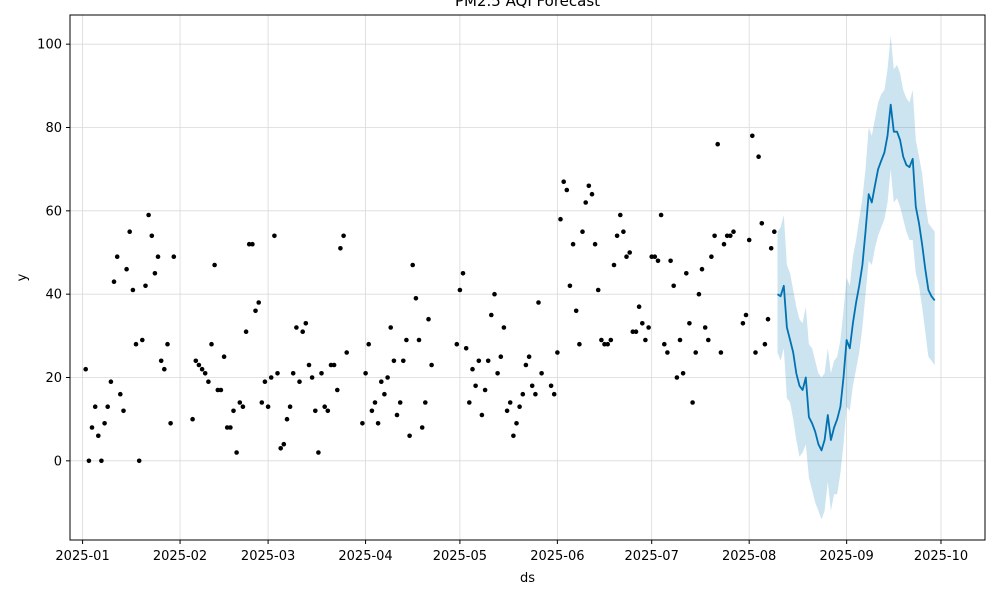 The image size is (1000, 600). What do you see at coordinates (846, 556) in the screenshot?
I see `x-tick-label: 2025-09` at bounding box center [846, 556].